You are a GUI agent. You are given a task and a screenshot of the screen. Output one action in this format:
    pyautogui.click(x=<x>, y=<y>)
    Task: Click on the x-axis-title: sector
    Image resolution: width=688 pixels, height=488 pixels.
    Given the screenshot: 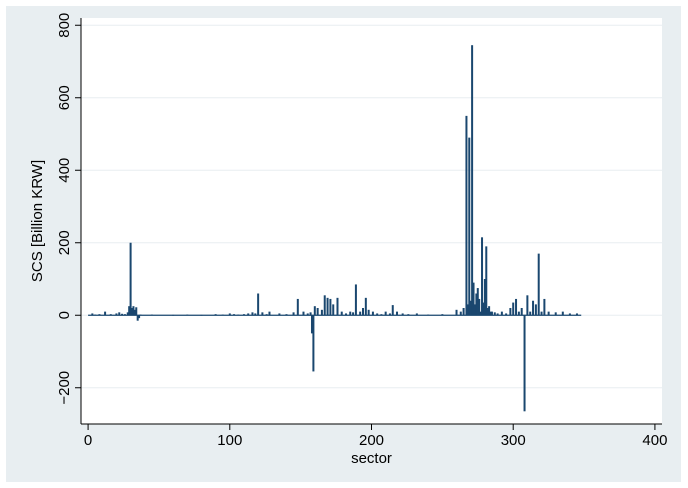 What is the action you would take?
    pyautogui.click(x=371, y=458)
    